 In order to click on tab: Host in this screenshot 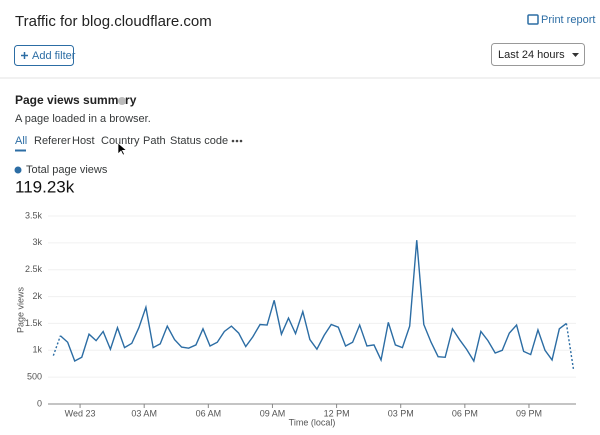, I will do `click(83, 141)`.